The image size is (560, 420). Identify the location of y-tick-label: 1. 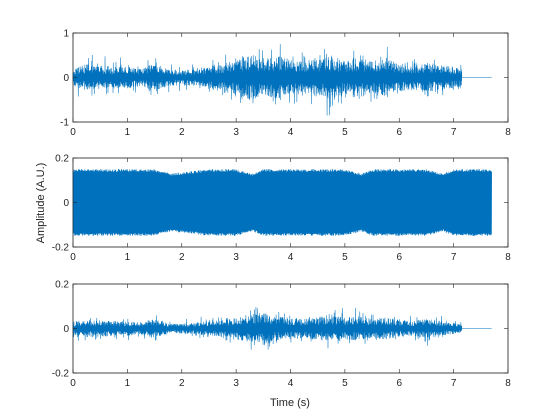
(66, 34).